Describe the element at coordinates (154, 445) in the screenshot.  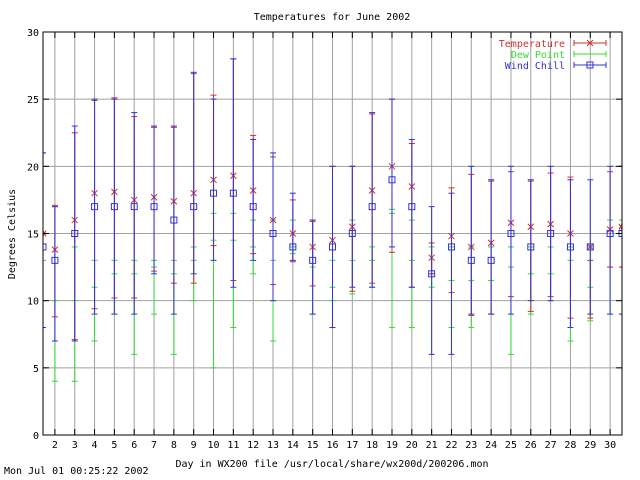
I see `x-tick-label: 7` at that location.